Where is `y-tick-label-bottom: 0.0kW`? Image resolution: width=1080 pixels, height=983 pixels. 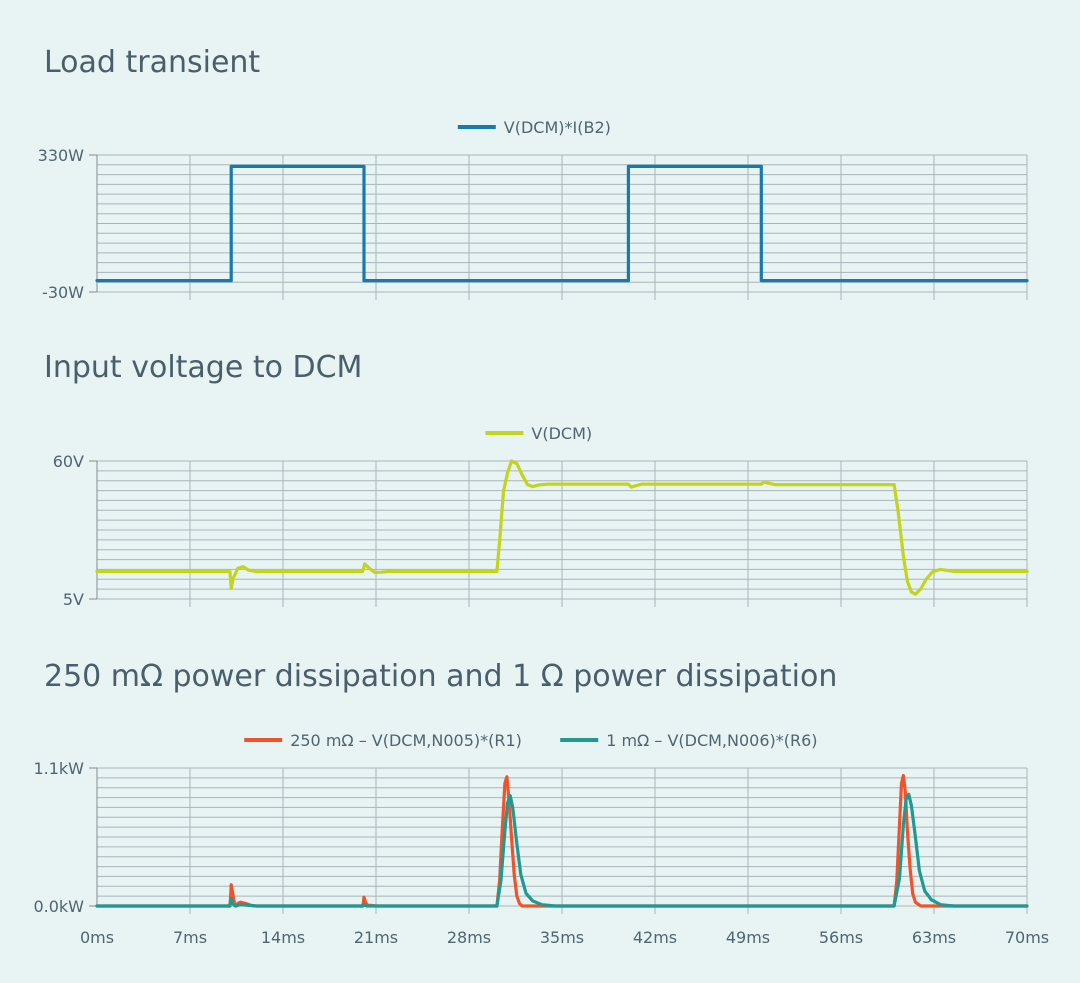 y-tick-label-bottom: 0.0kW is located at coordinates (58, 906).